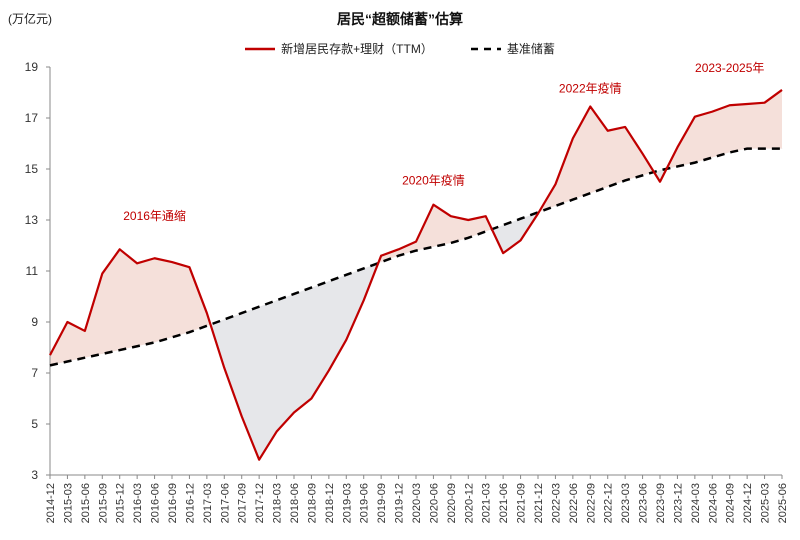 The height and width of the screenshot is (540, 800). What do you see at coordinates (590, 88) in the screenshot?
I see `annotation-label: 2022年疫情` at bounding box center [590, 88].